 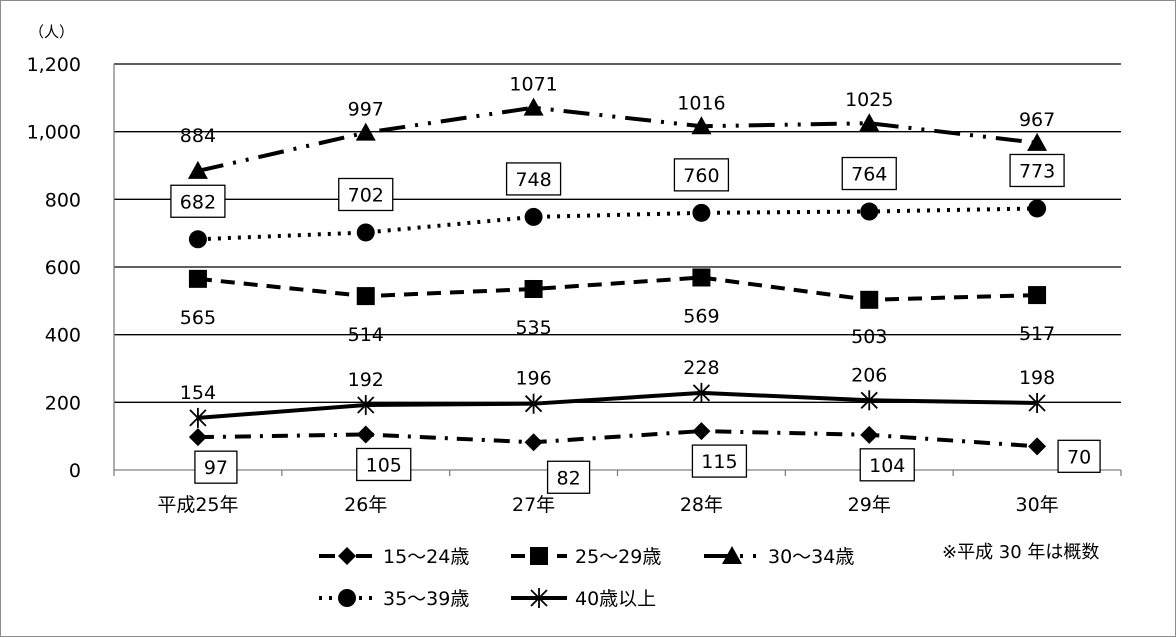 I want to click on legend-item: 40歳以上, so click(x=583, y=599).